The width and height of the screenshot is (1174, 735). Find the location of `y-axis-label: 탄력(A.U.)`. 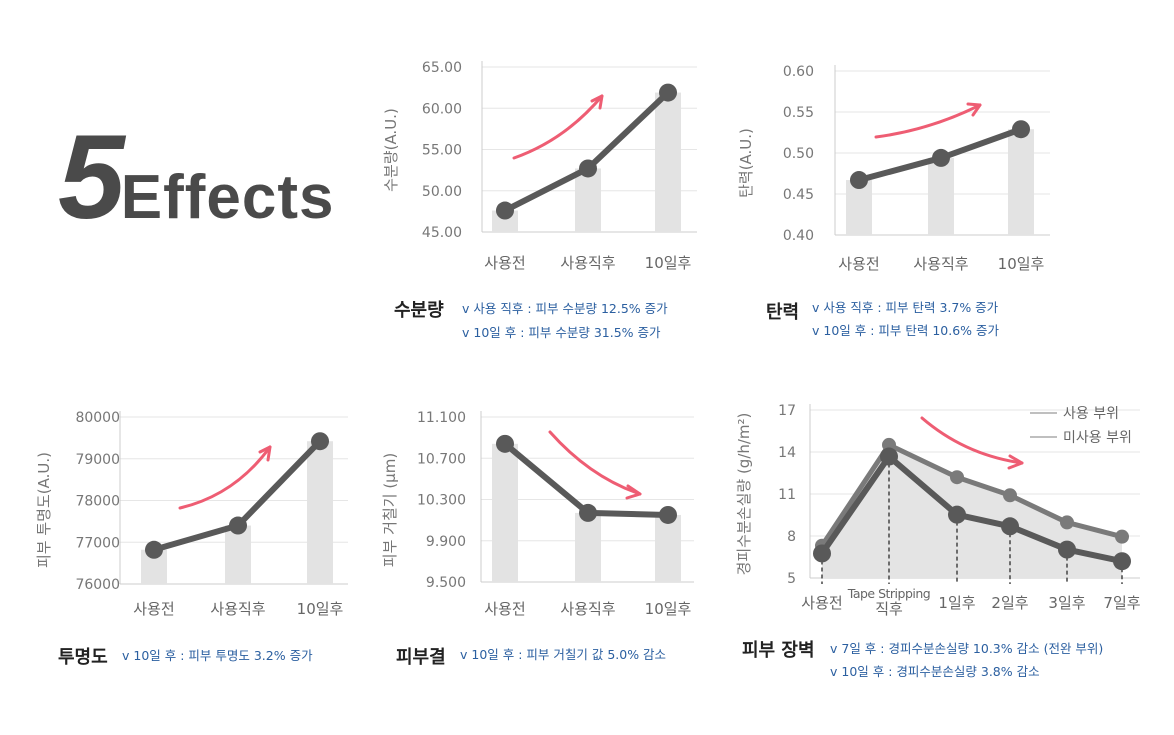

y-axis-label: 탄력(A.U.) is located at coordinates (746, 163).